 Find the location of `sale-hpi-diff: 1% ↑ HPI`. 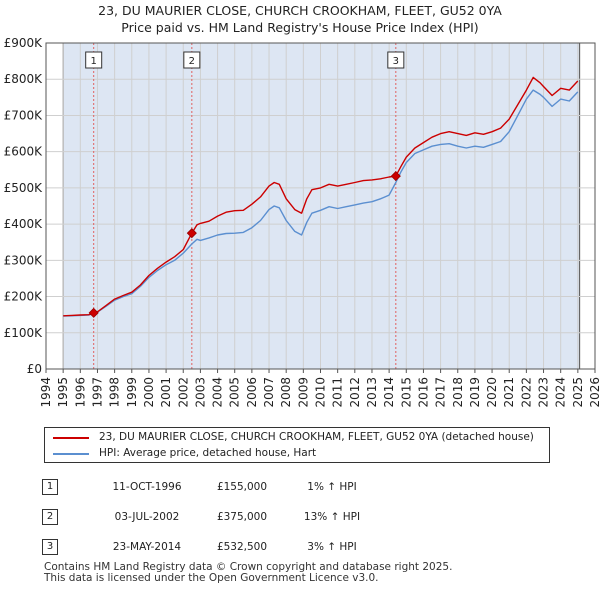

sale-hpi-diff: 1% ↑ HPI is located at coordinates (332, 487).